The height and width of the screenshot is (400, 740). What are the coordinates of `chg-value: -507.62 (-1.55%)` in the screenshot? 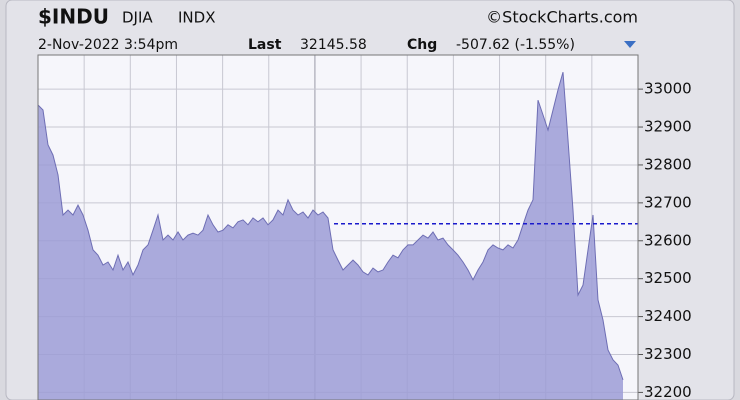 It's located at (515, 45).